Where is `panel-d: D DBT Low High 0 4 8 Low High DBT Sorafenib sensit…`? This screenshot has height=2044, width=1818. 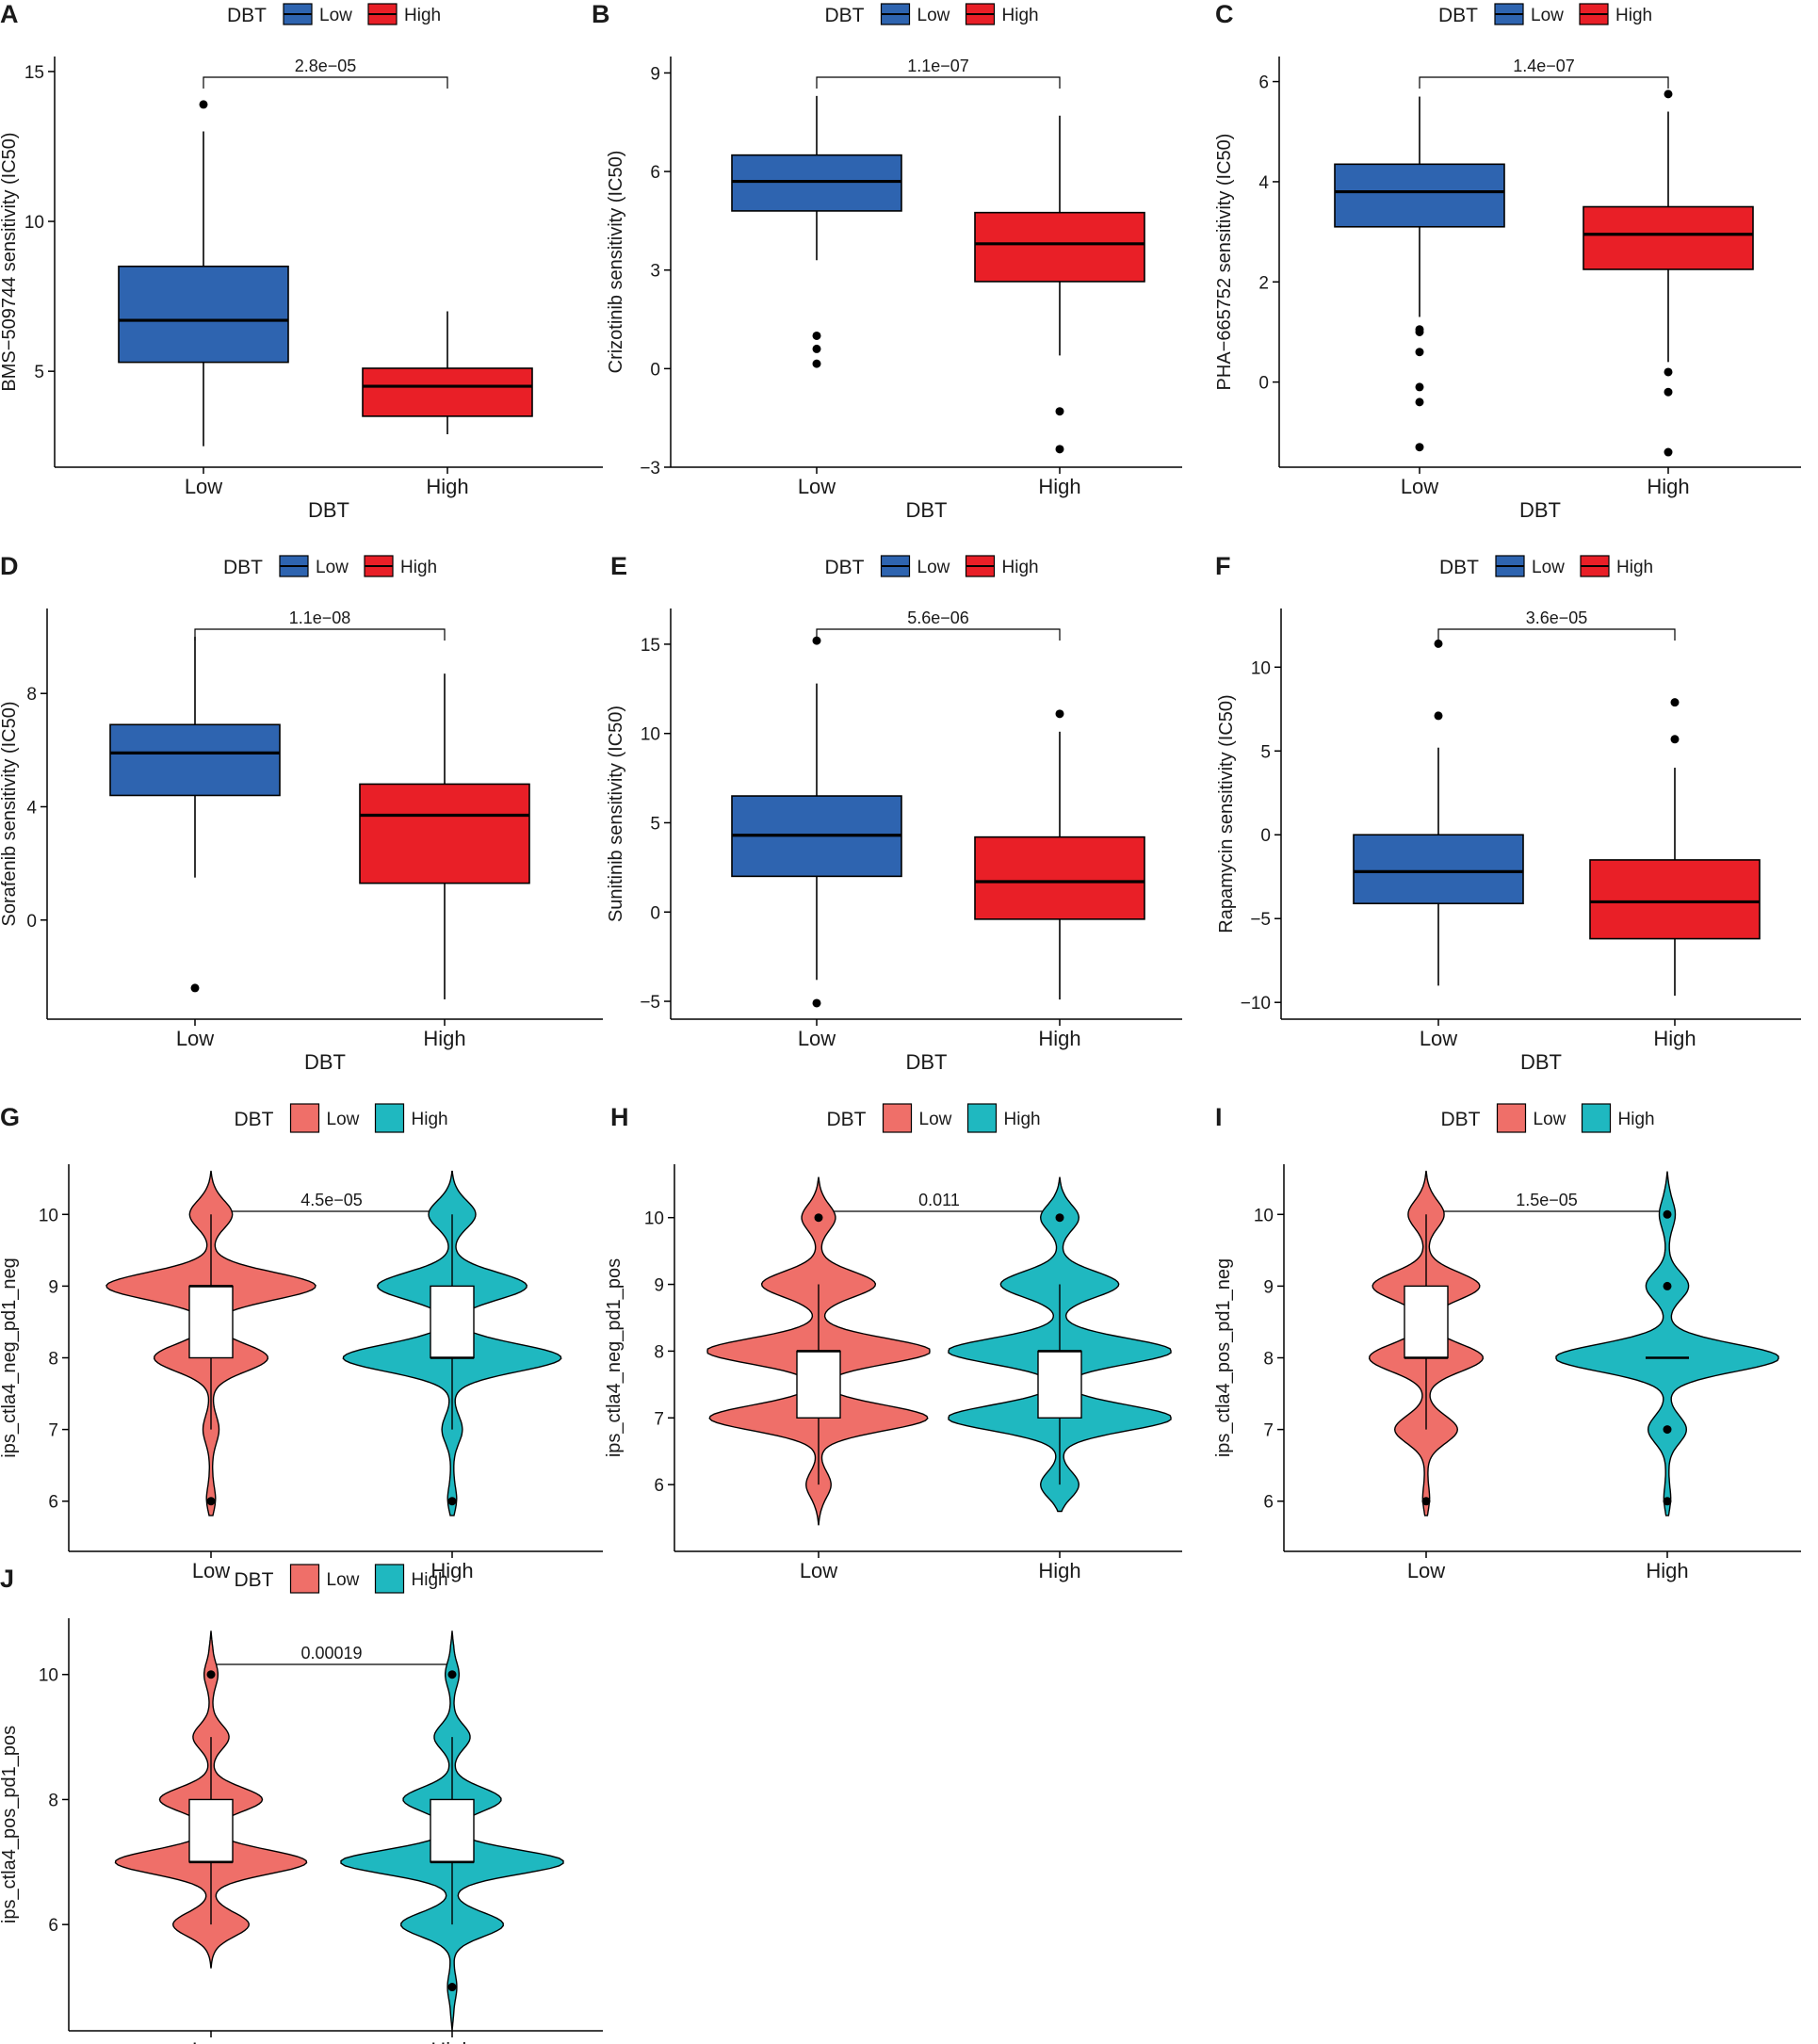 panel-d: D DBT Low High 0 4 8 Low High DBT Sorafenib sensit… is located at coordinates (301, 813).